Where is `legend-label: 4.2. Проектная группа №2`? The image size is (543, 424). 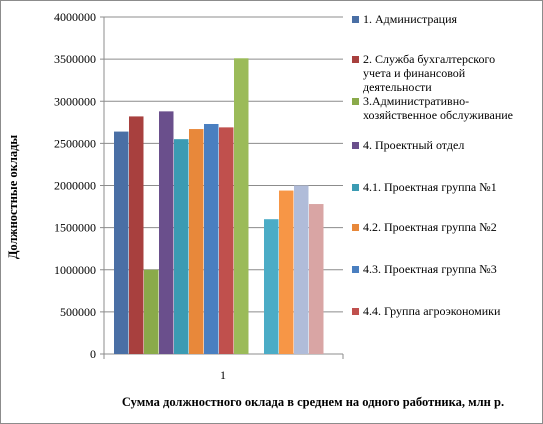 legend-label: 4.2. Проектная группа №2 is located at coordinates (430, 227).